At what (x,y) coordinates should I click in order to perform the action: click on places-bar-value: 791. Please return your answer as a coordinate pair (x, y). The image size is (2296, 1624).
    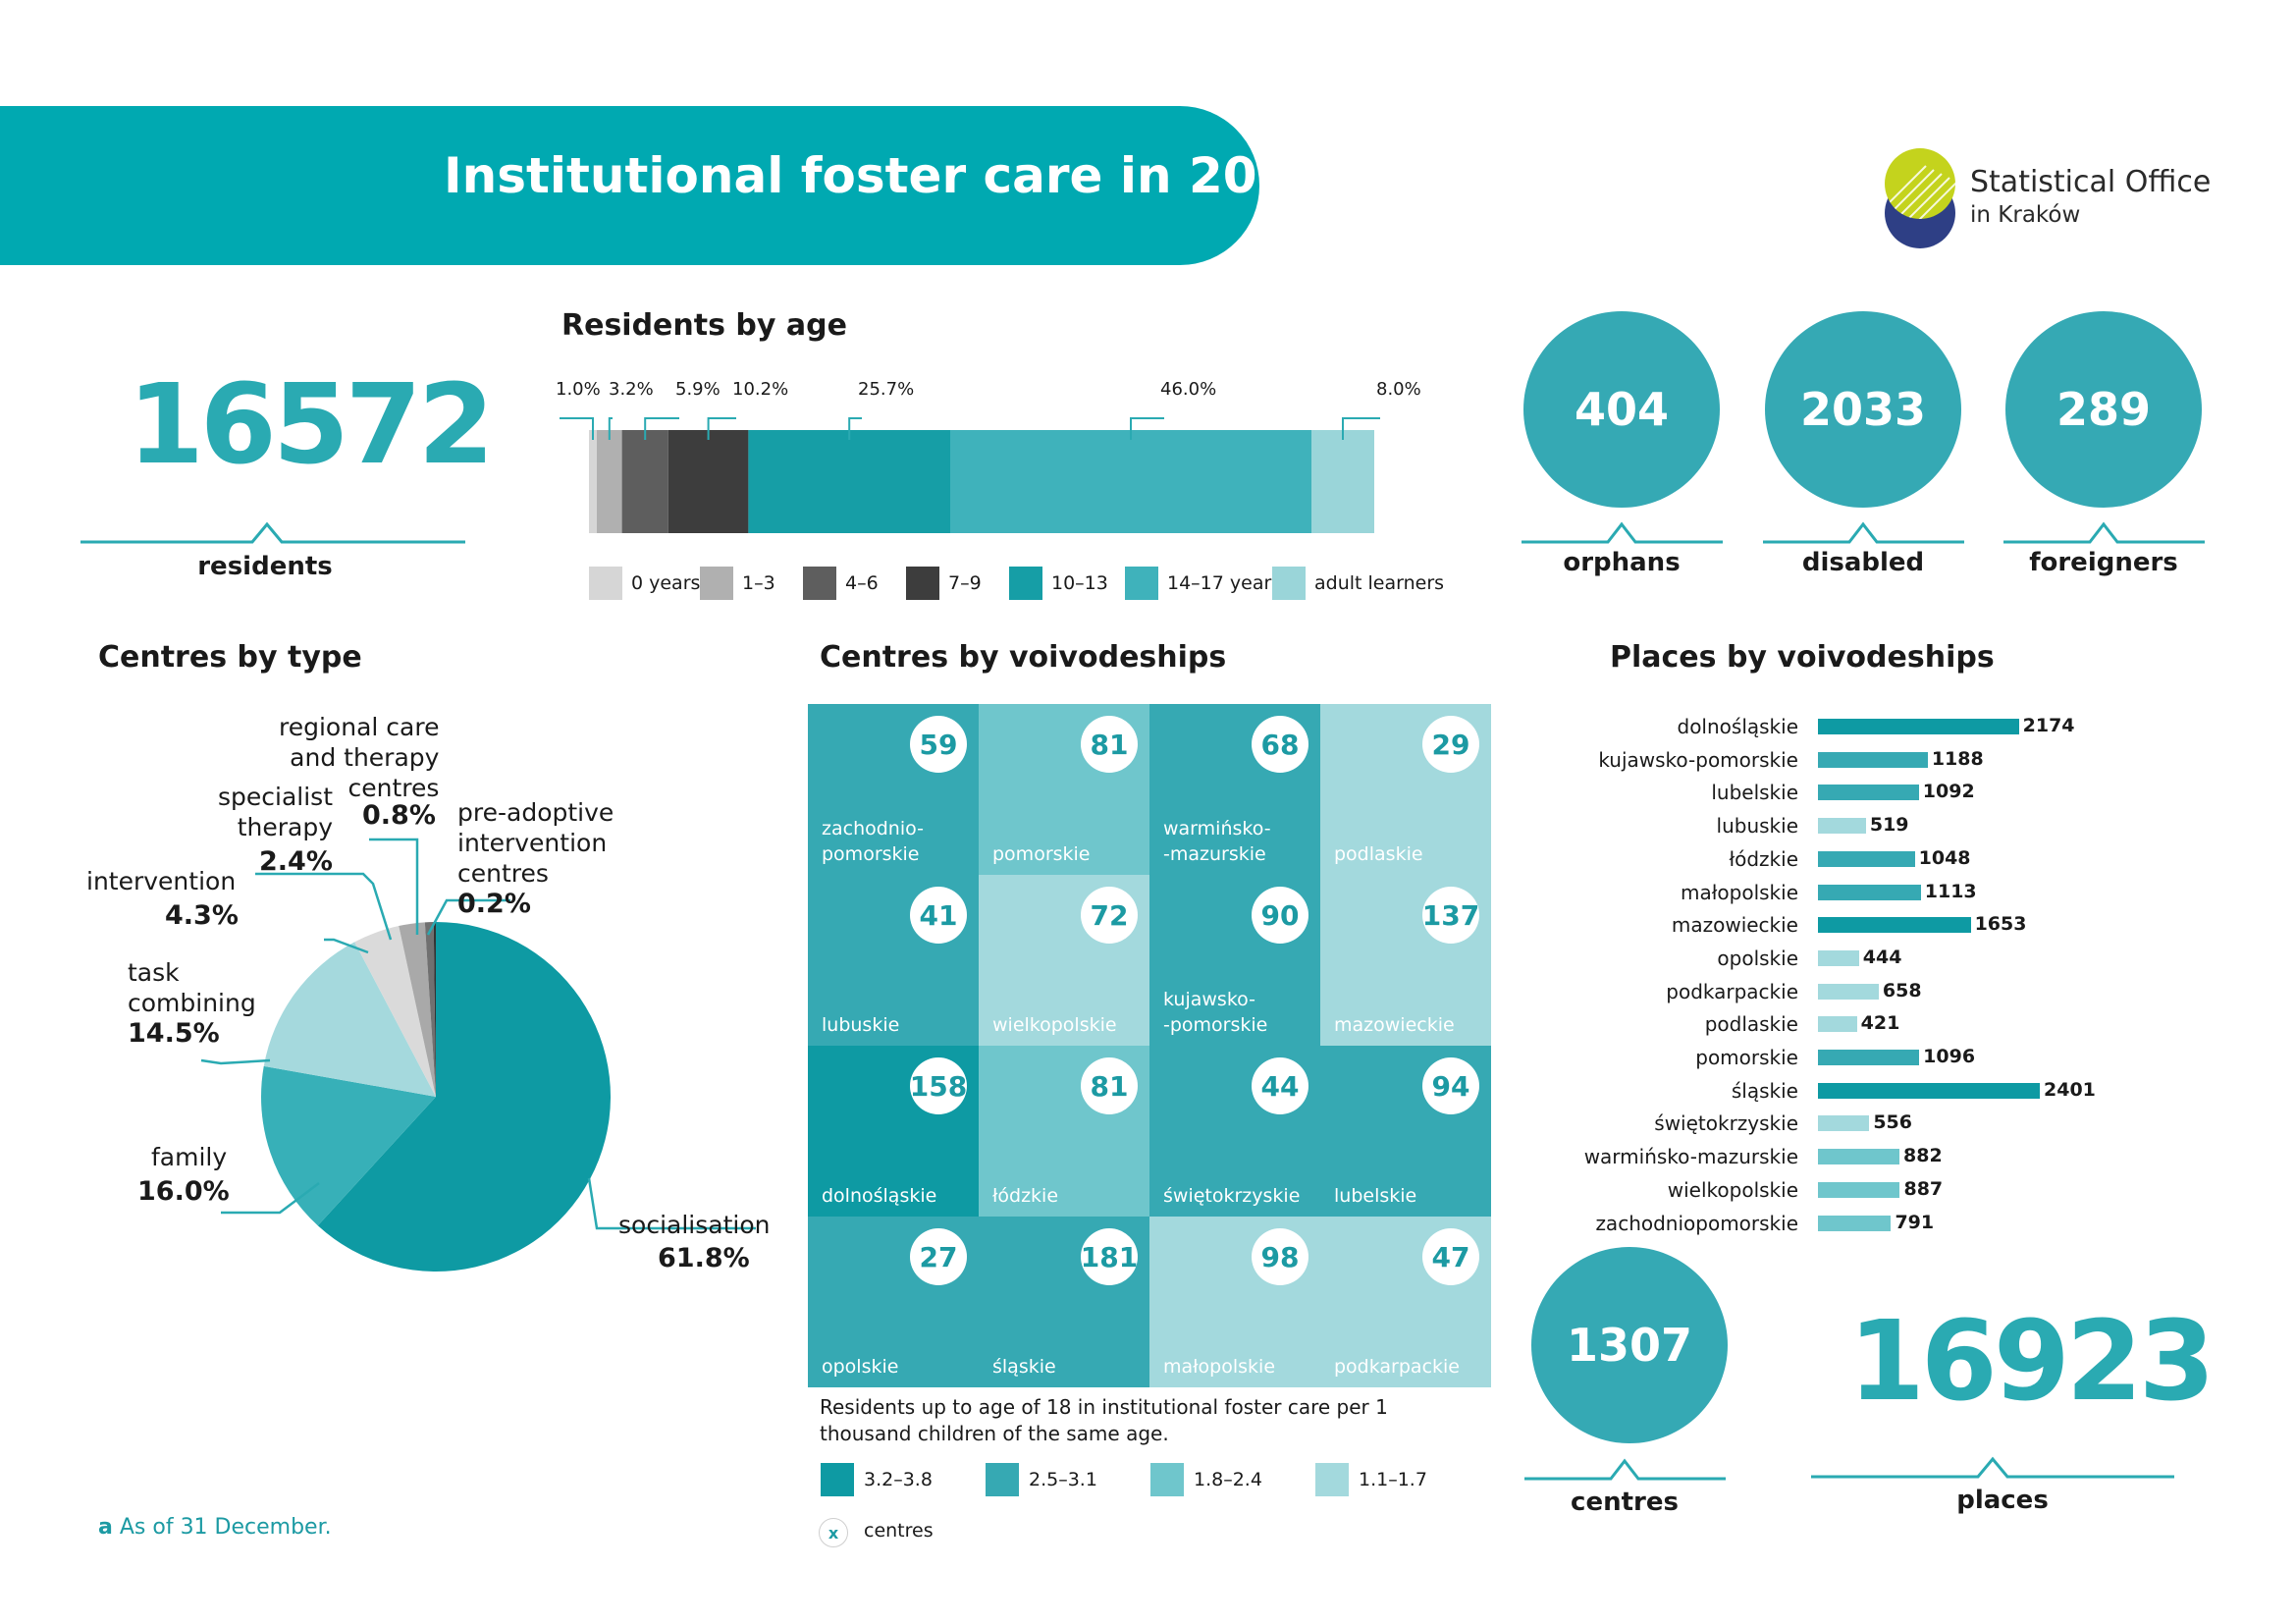
    Looking at the image, I should click on (1915, 1222).